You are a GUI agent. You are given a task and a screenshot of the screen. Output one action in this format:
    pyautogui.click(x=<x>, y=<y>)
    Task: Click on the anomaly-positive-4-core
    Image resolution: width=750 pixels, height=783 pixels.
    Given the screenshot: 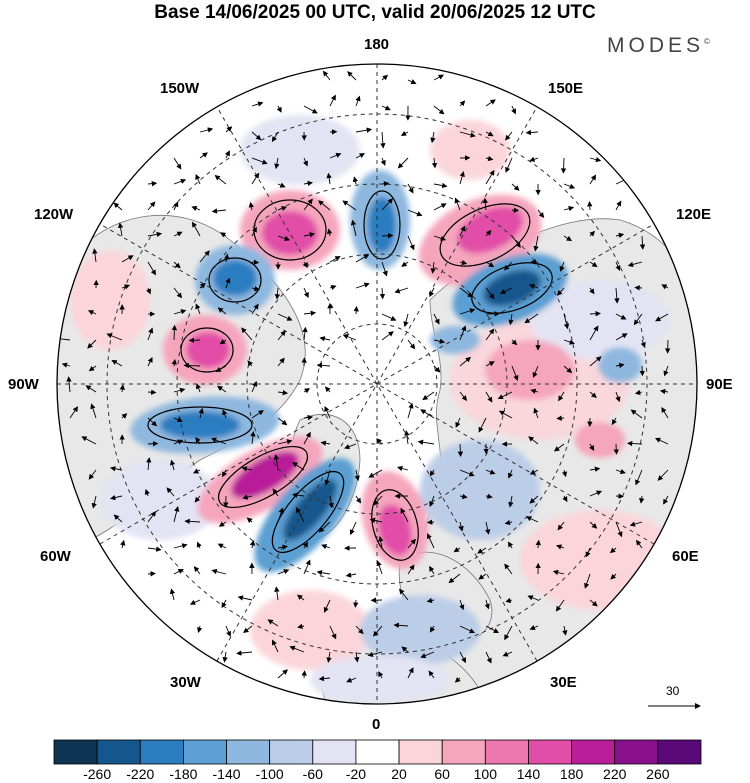 What is the action you would take?
    pyautogui.click(x=265, y=475)
    